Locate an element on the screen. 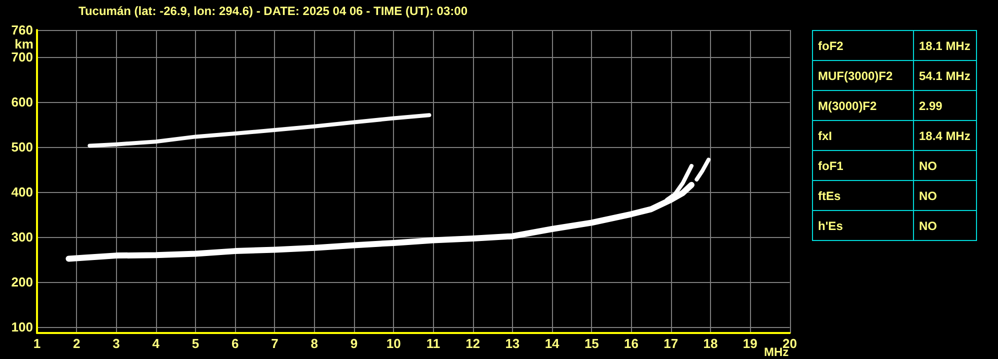 This screenshot has width=998, height=359. y-tick-label: 700 is located at coordinates (22, 57).